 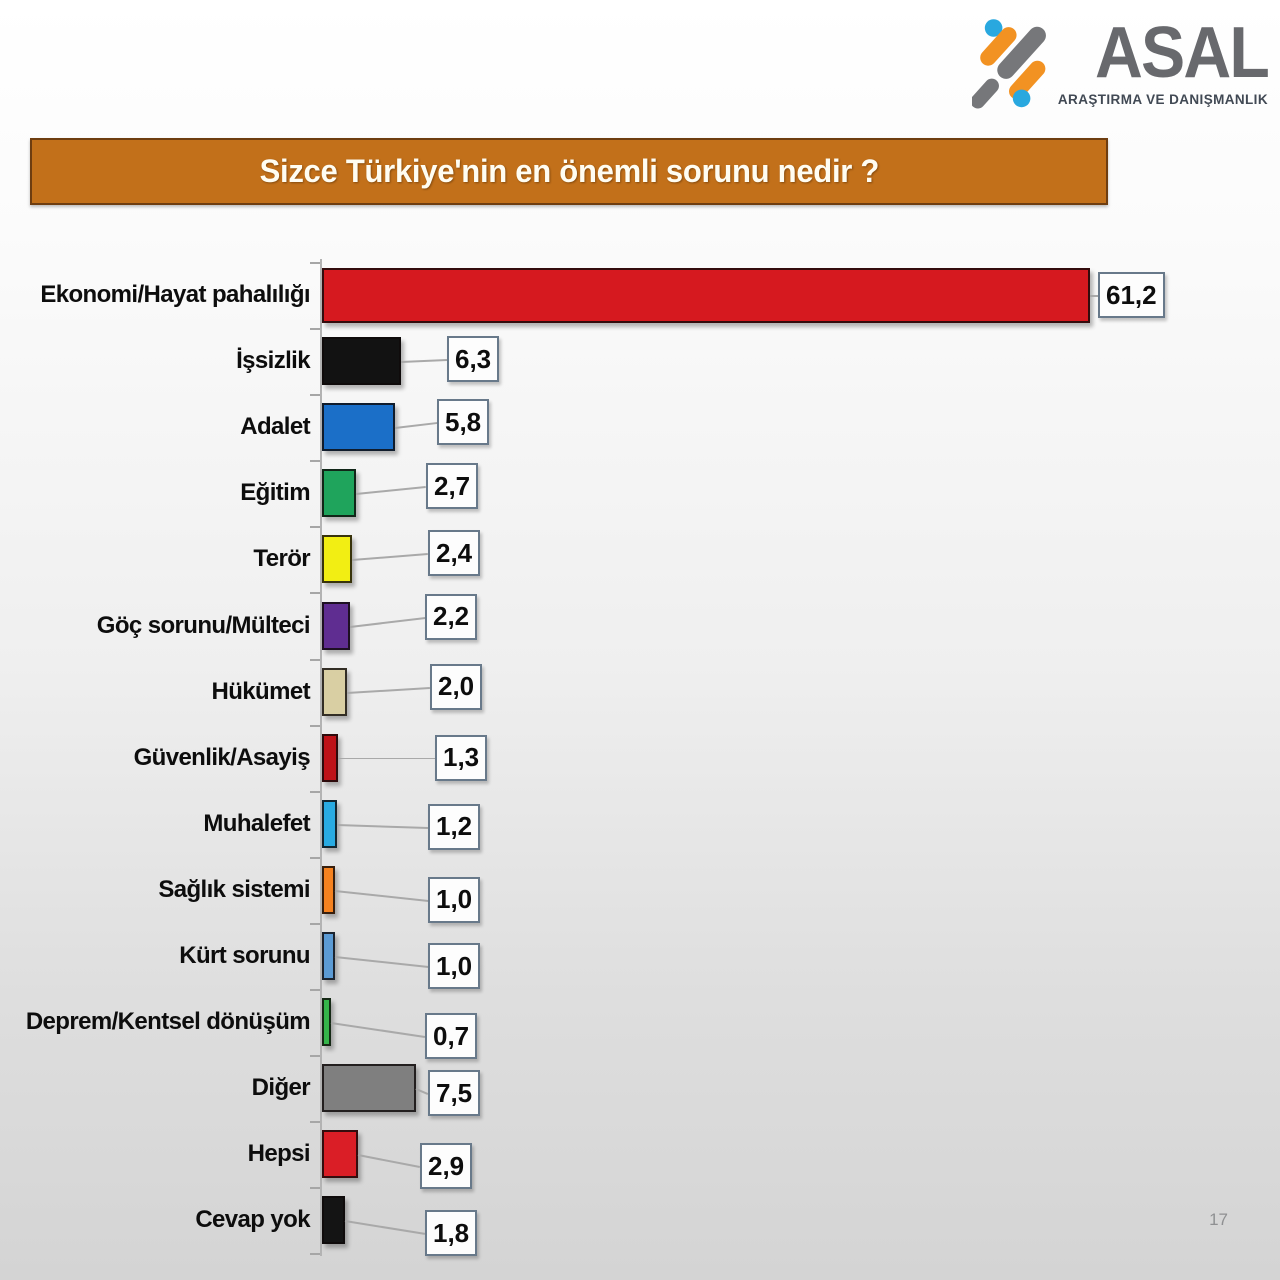 I want to click on value-callout: 7,5, so click(x=454, y=1093).